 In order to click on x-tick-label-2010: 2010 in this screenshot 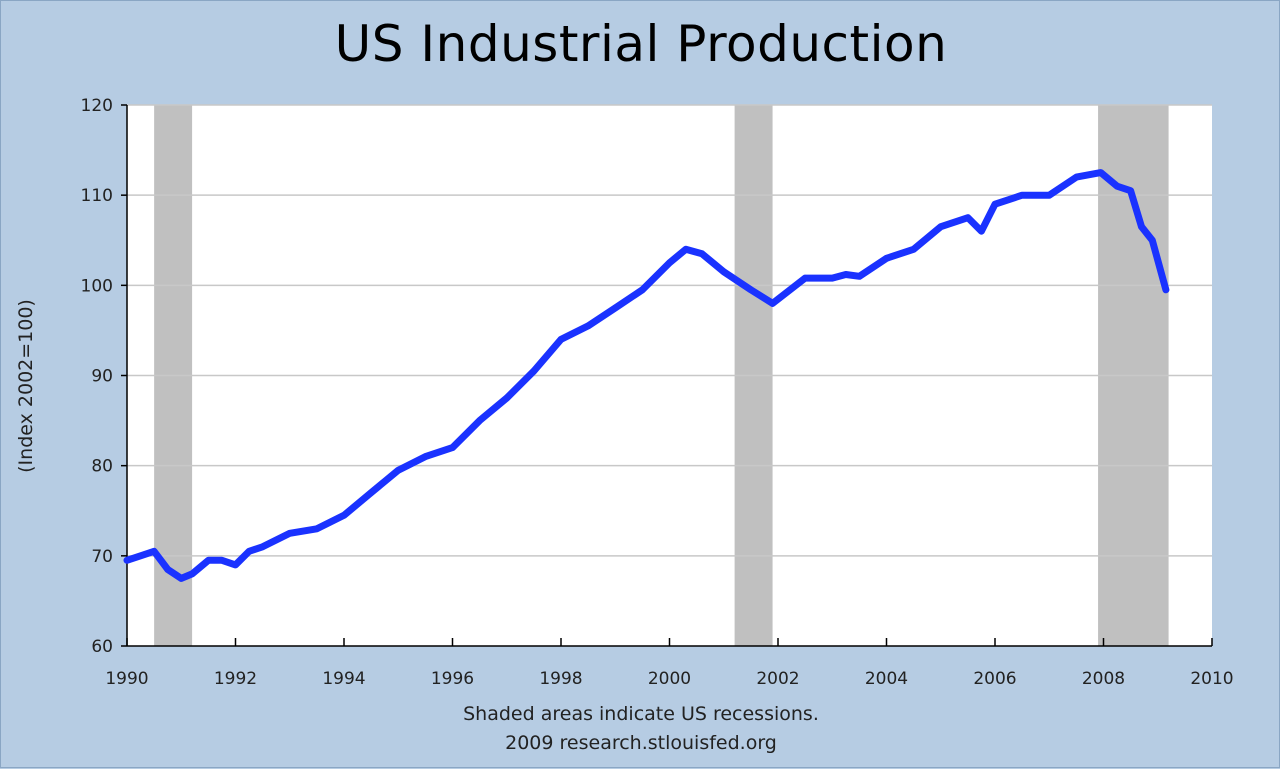, I will do `click(1211, 679)`.